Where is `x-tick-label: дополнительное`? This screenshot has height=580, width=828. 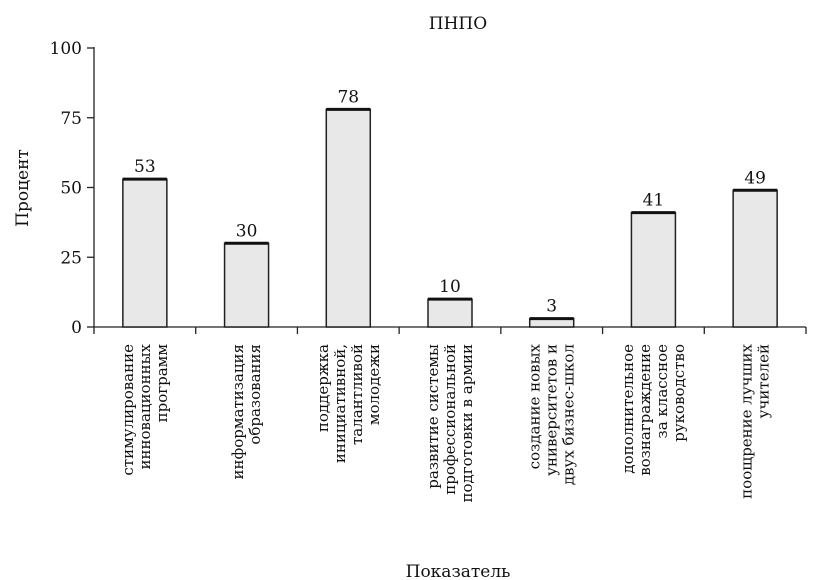
x-tick-label: дополнительное is located at coordinates (628, 409).